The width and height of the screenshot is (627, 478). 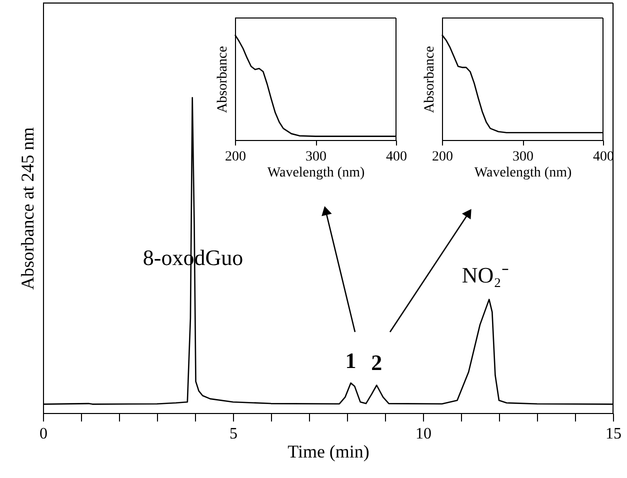 I want to click on annotation: 1, so click(x=350, y=361).